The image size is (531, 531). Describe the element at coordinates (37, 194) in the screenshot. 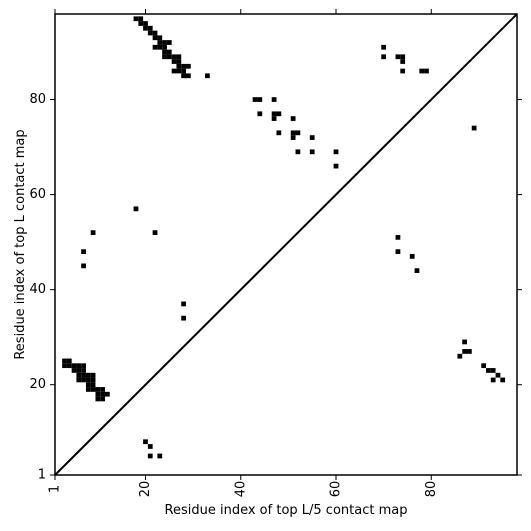

I see `y-tick-label: 60` at that location.